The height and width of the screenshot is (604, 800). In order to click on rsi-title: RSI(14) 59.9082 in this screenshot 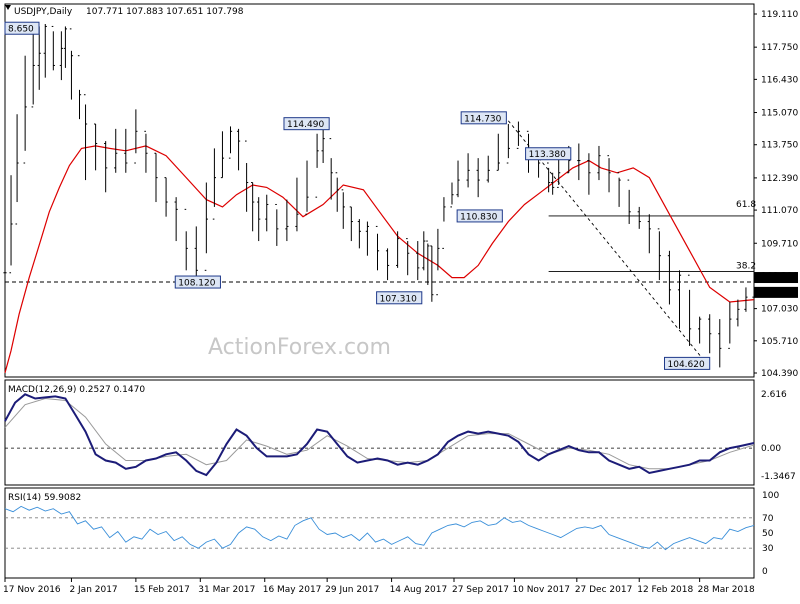, I will do `click(44, 498)`.